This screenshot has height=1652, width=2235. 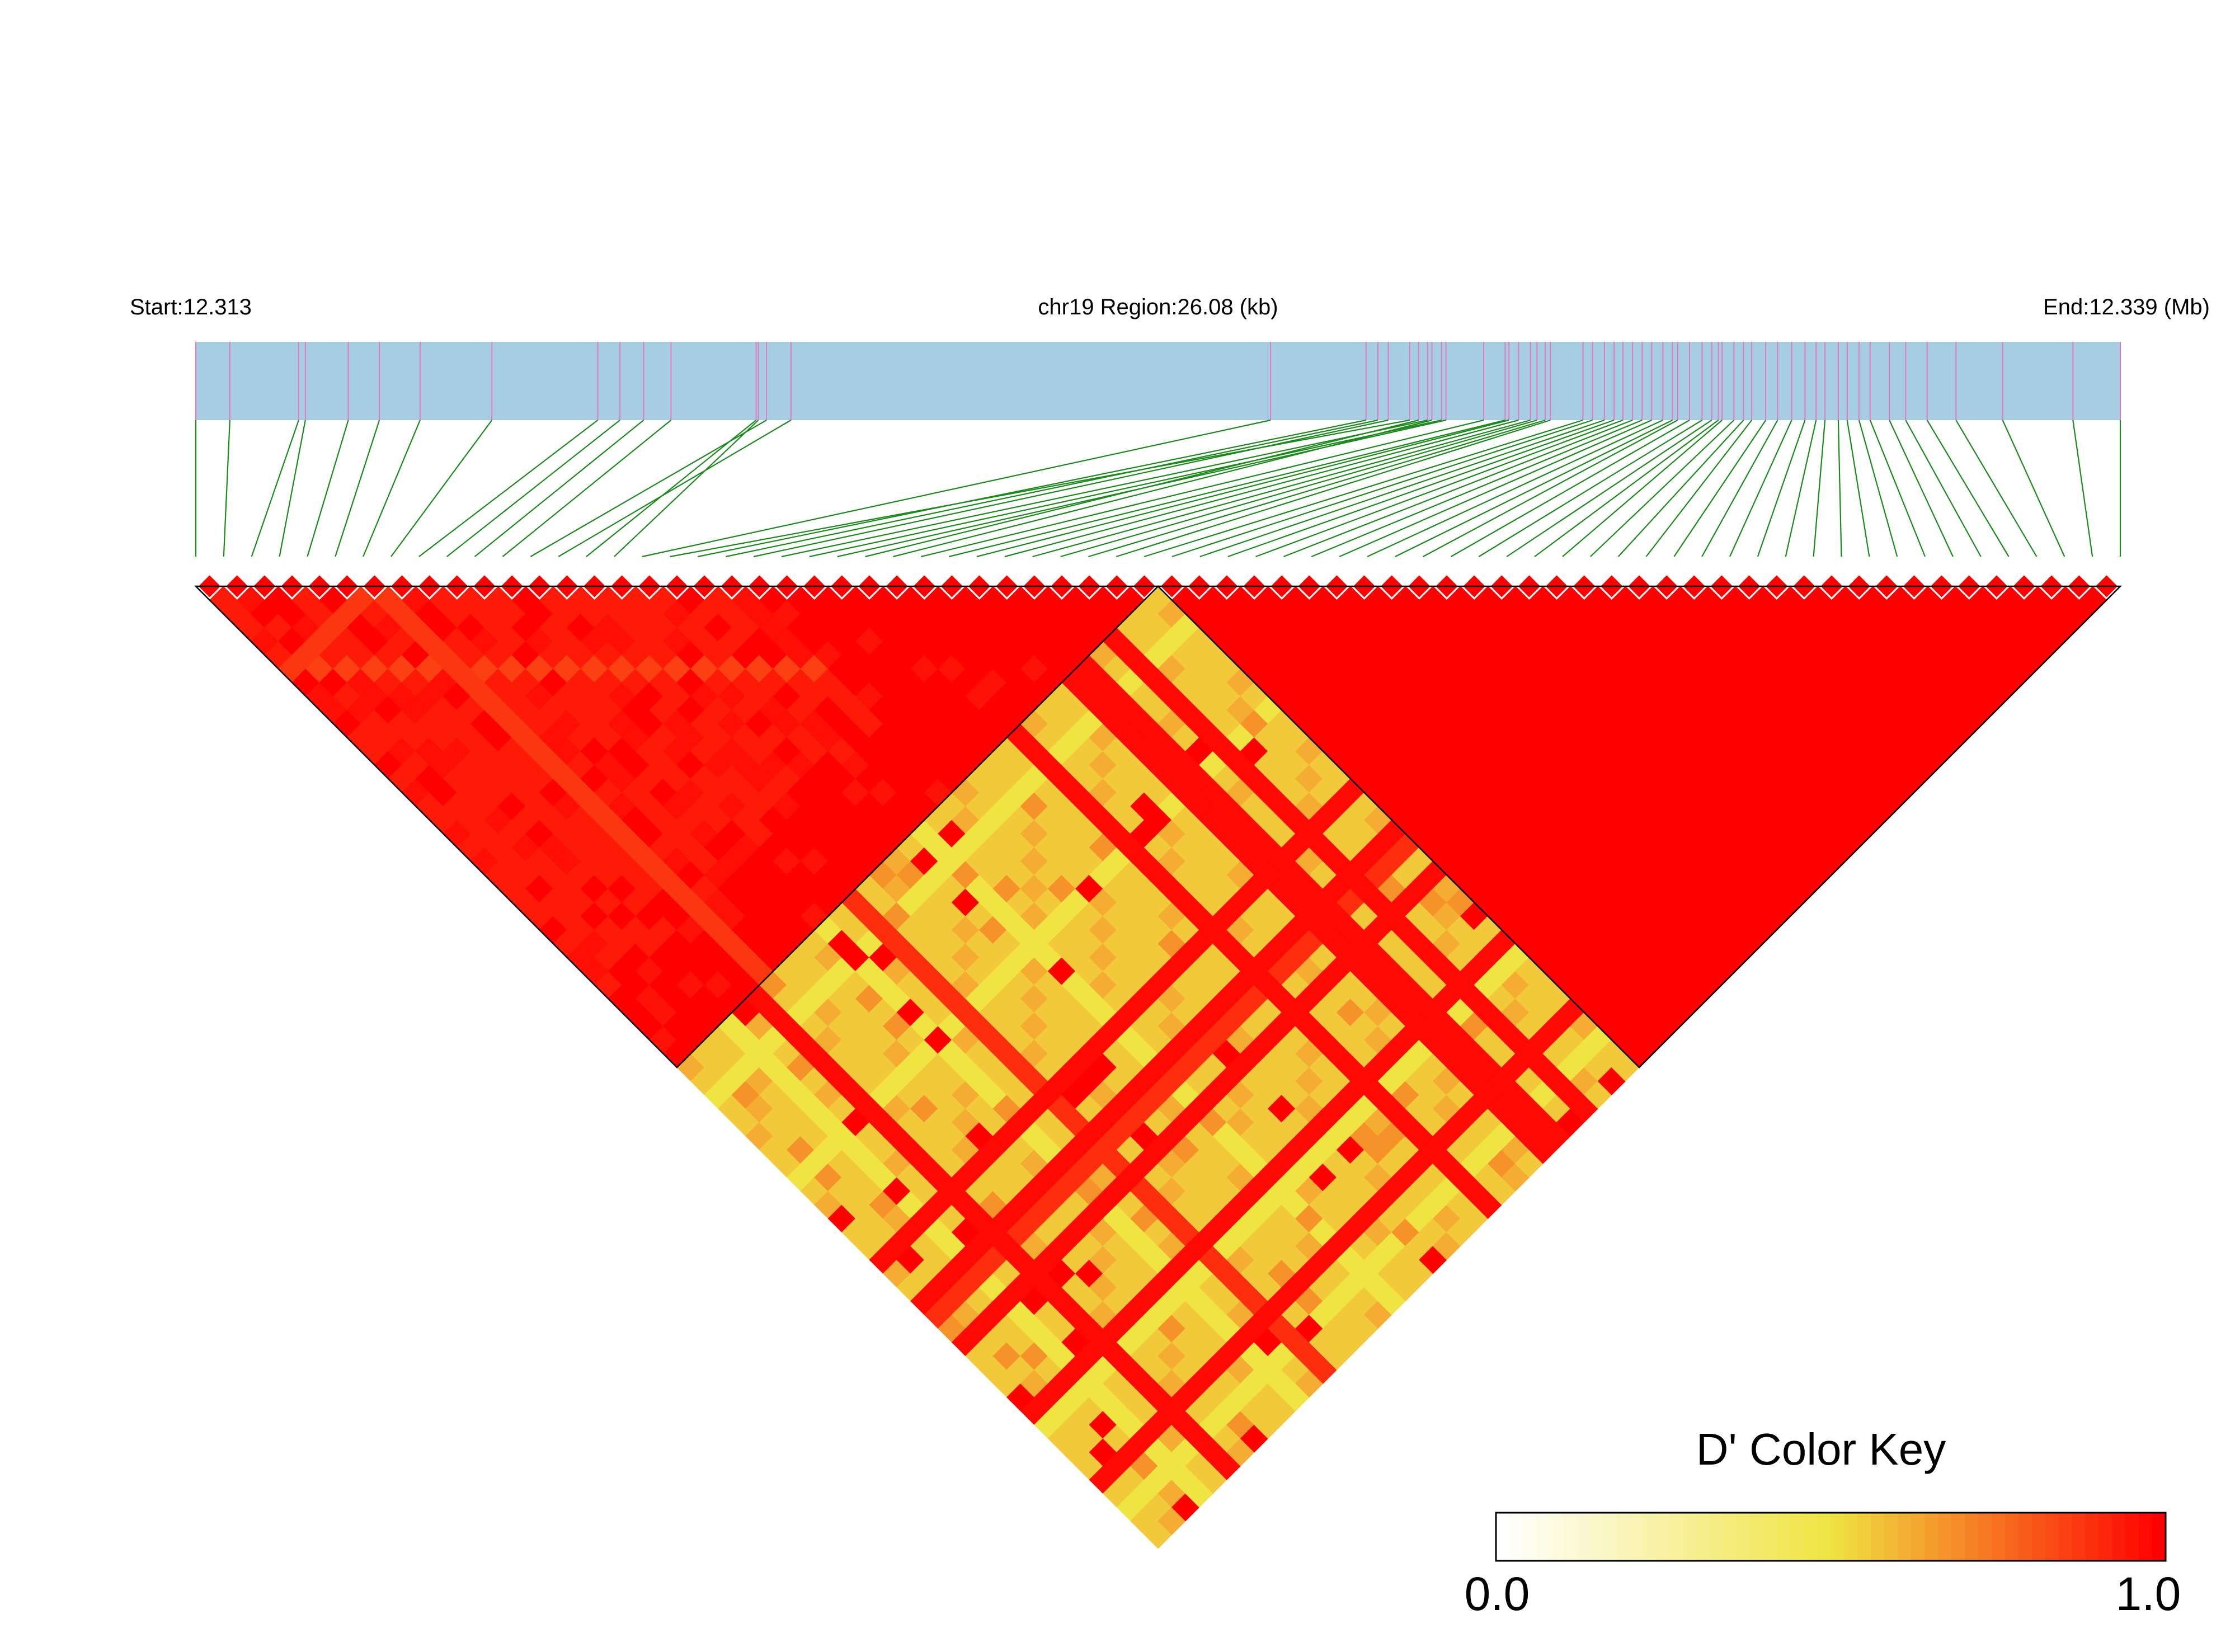 I want to click on color-key-max-label: 1.0, so click(x=2148, y=1594).